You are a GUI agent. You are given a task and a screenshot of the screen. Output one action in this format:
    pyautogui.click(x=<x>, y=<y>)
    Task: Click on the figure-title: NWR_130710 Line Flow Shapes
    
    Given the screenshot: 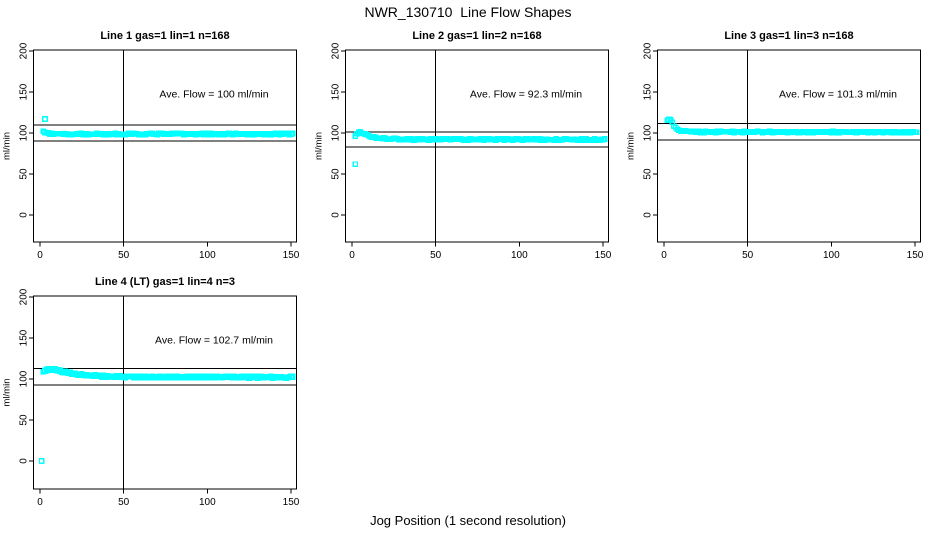 What is the action you would take?
    pyautogui.click(x=468, y=12)
    